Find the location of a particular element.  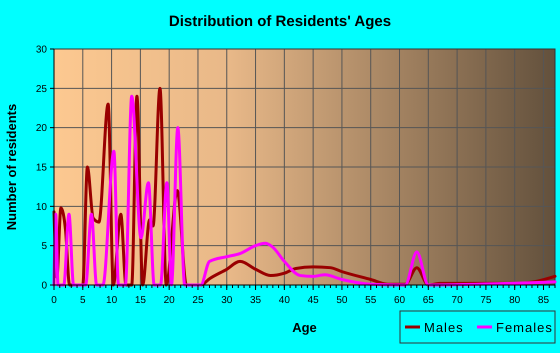

x-tick-label: 20 is located at coordinates (170, 300).